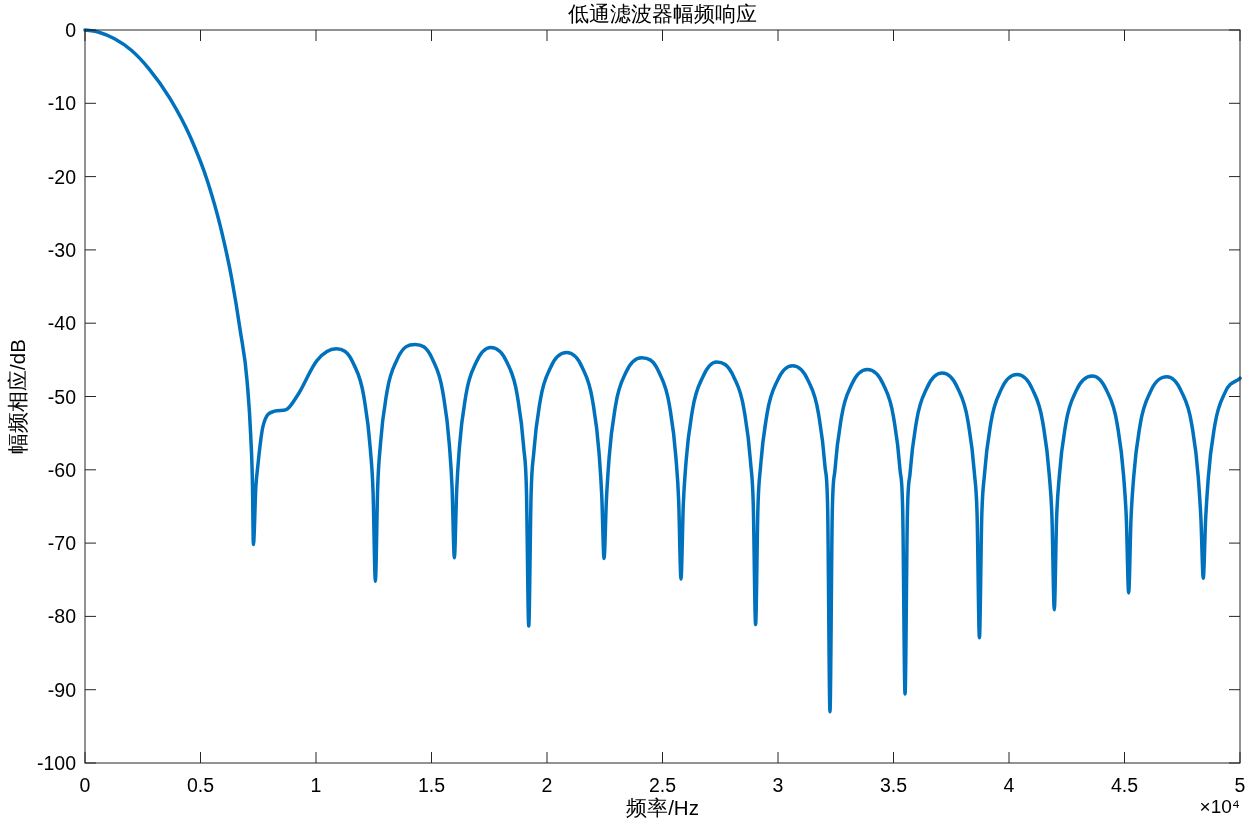 This screenshot has height=822, width=1250. Describe the element at coordinates (62, 469) in the screenshot. I see `y-tick-label: -60` at that location.